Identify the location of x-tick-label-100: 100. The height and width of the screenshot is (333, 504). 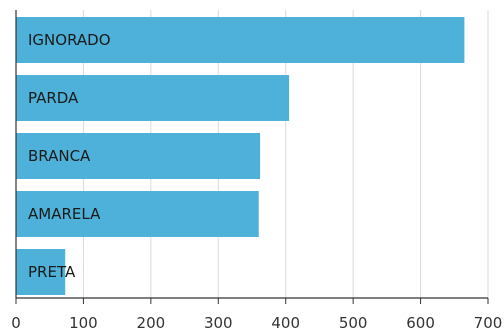
(83, 323).